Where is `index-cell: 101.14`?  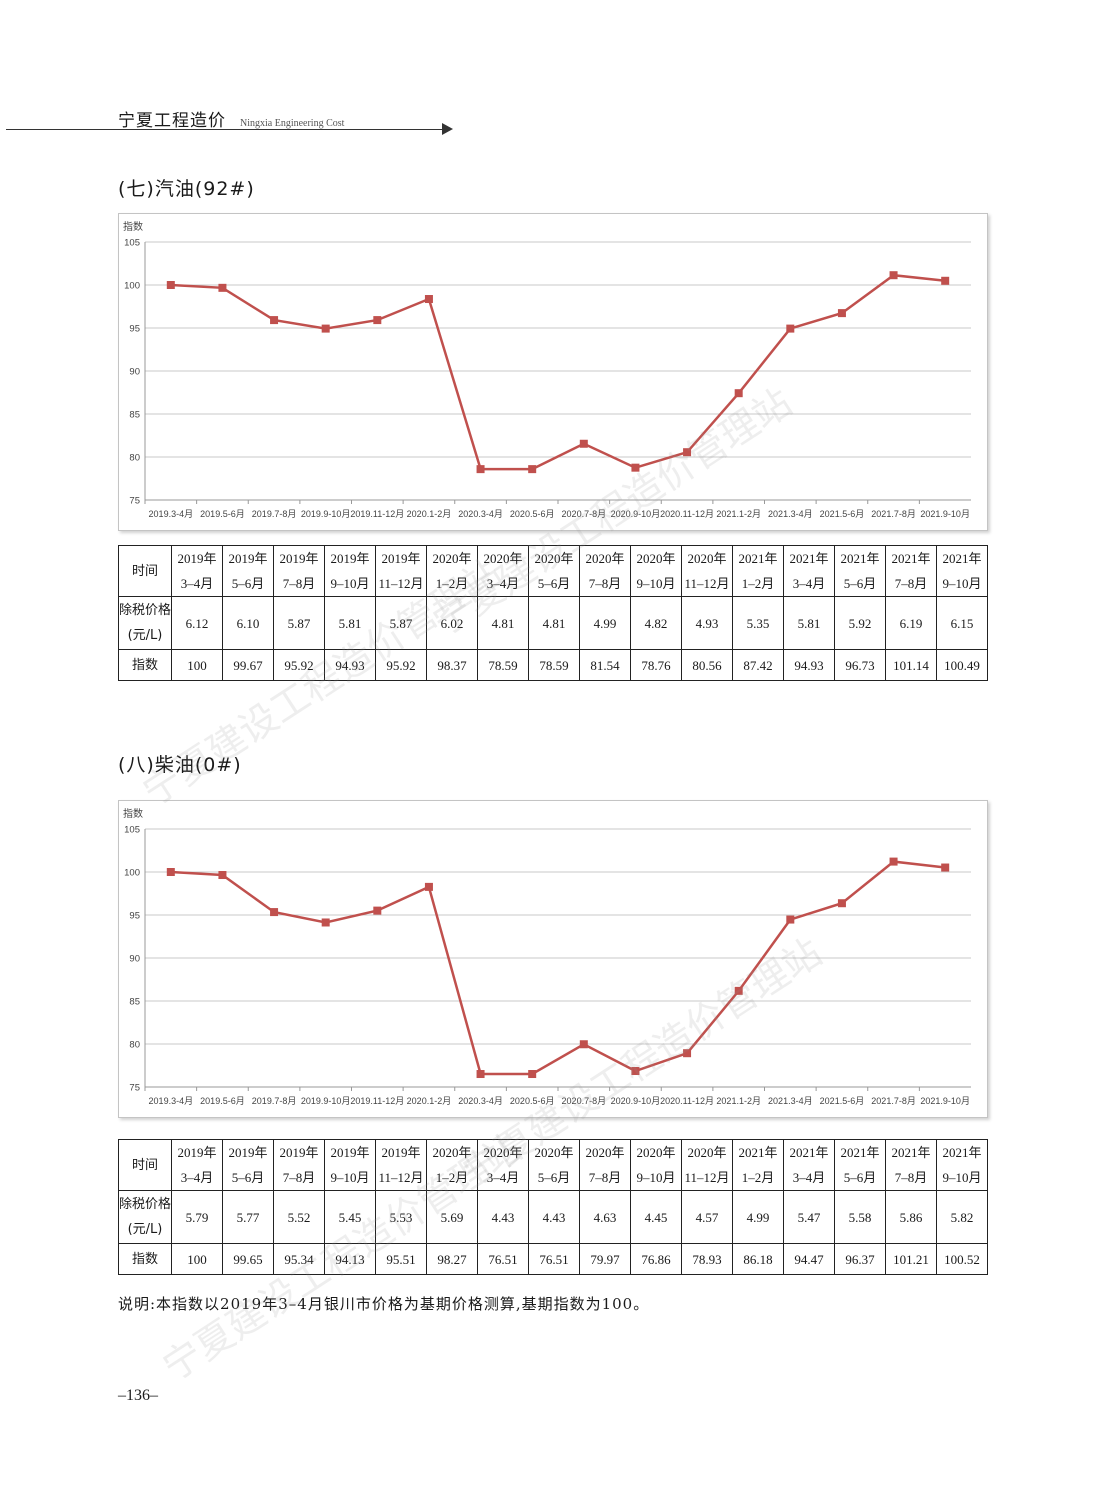 index-cell: 101.14 is located at coordinates (911, 665).